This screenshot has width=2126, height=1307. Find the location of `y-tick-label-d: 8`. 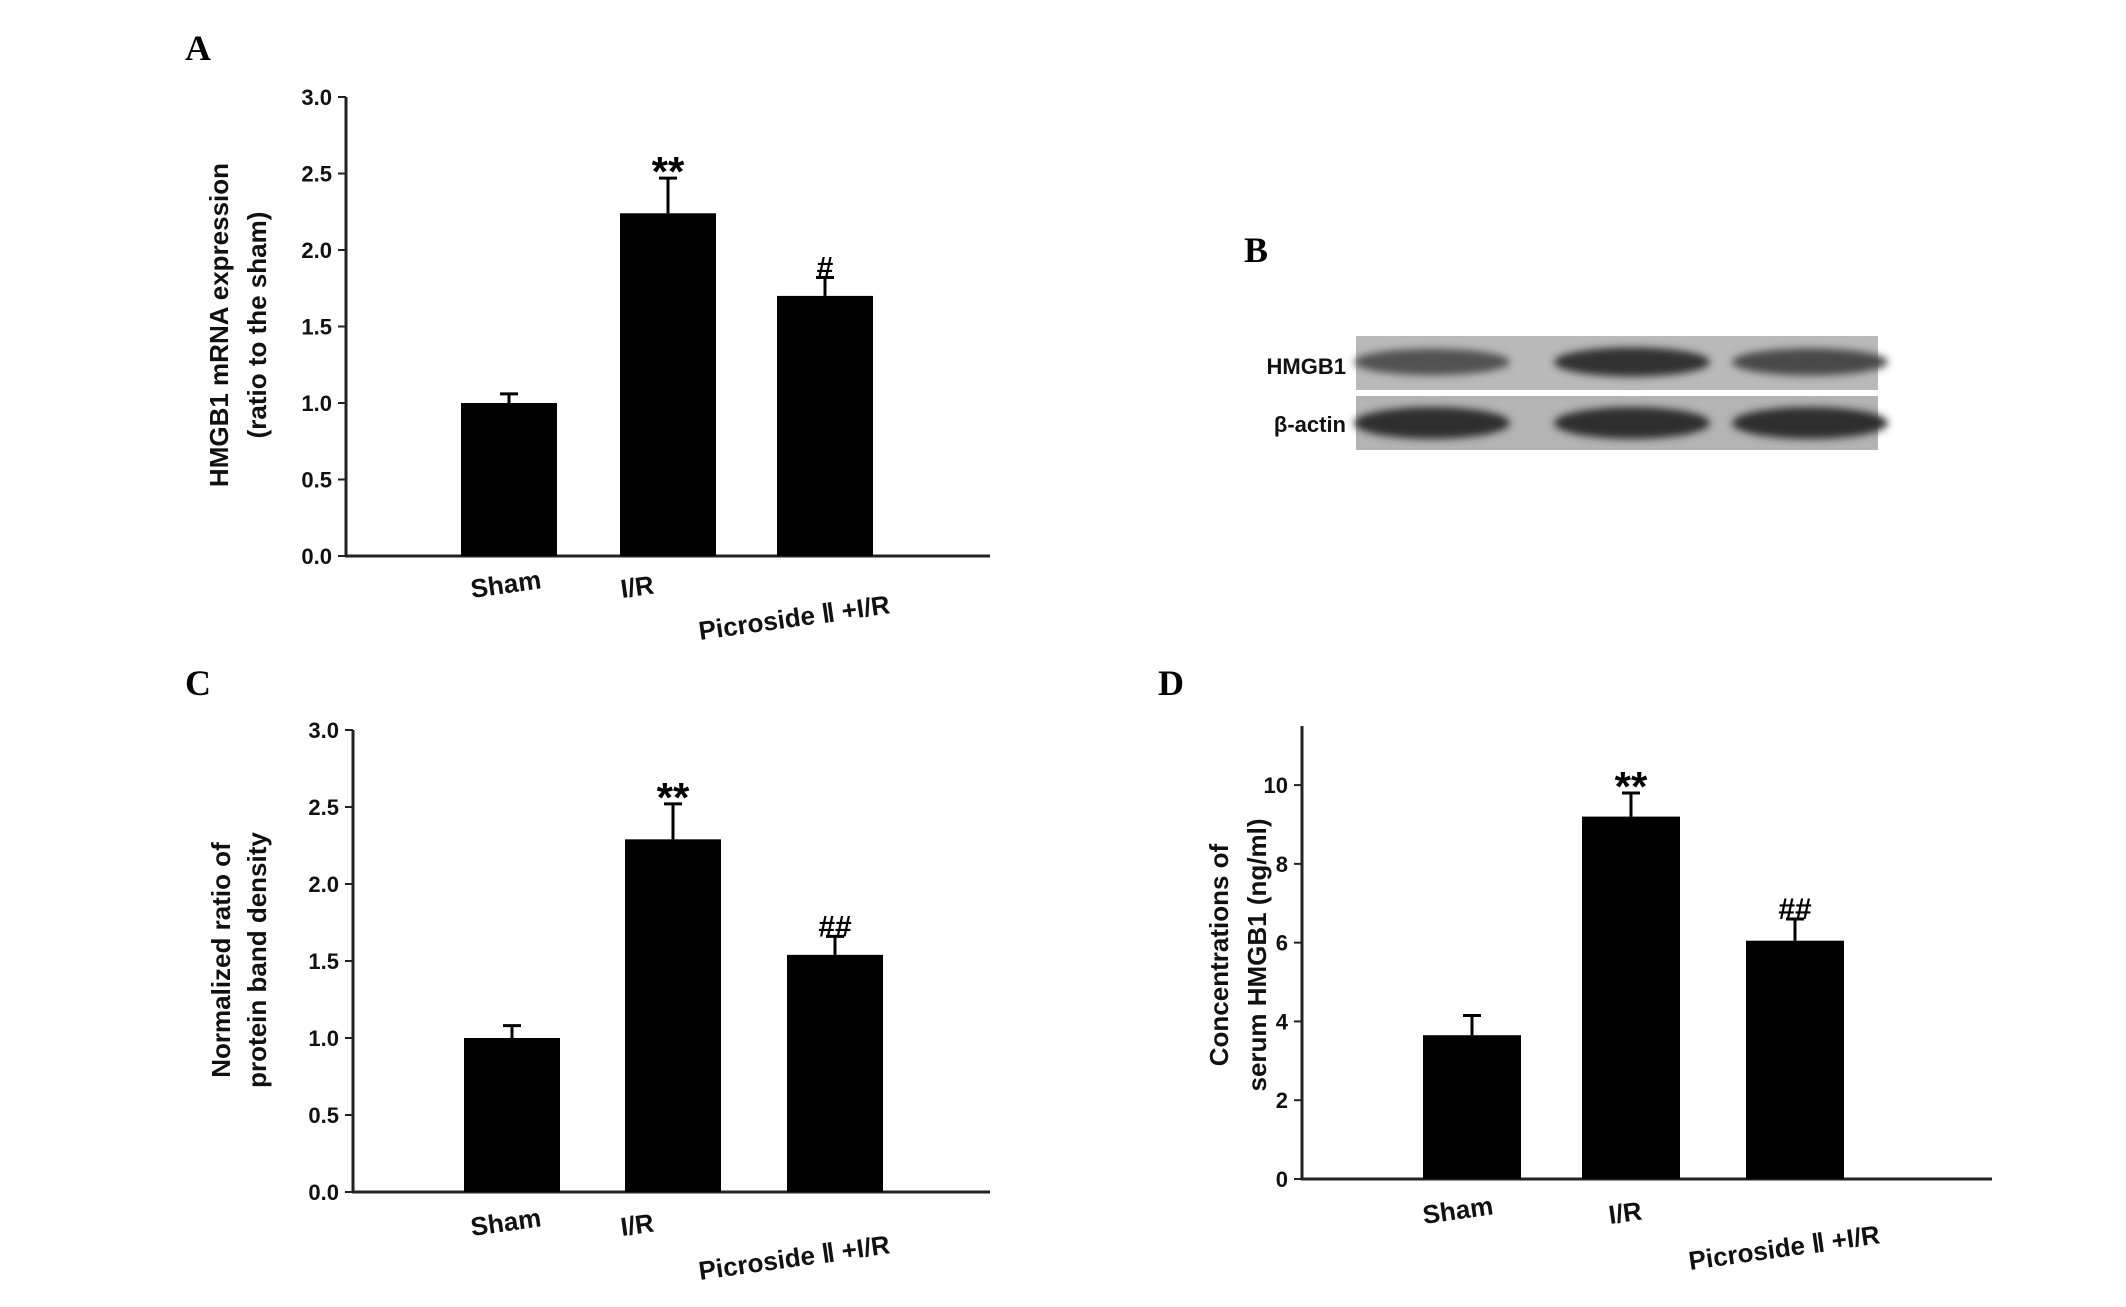

y-tick-label-d: 8 is located at coordinates (1282, 864).